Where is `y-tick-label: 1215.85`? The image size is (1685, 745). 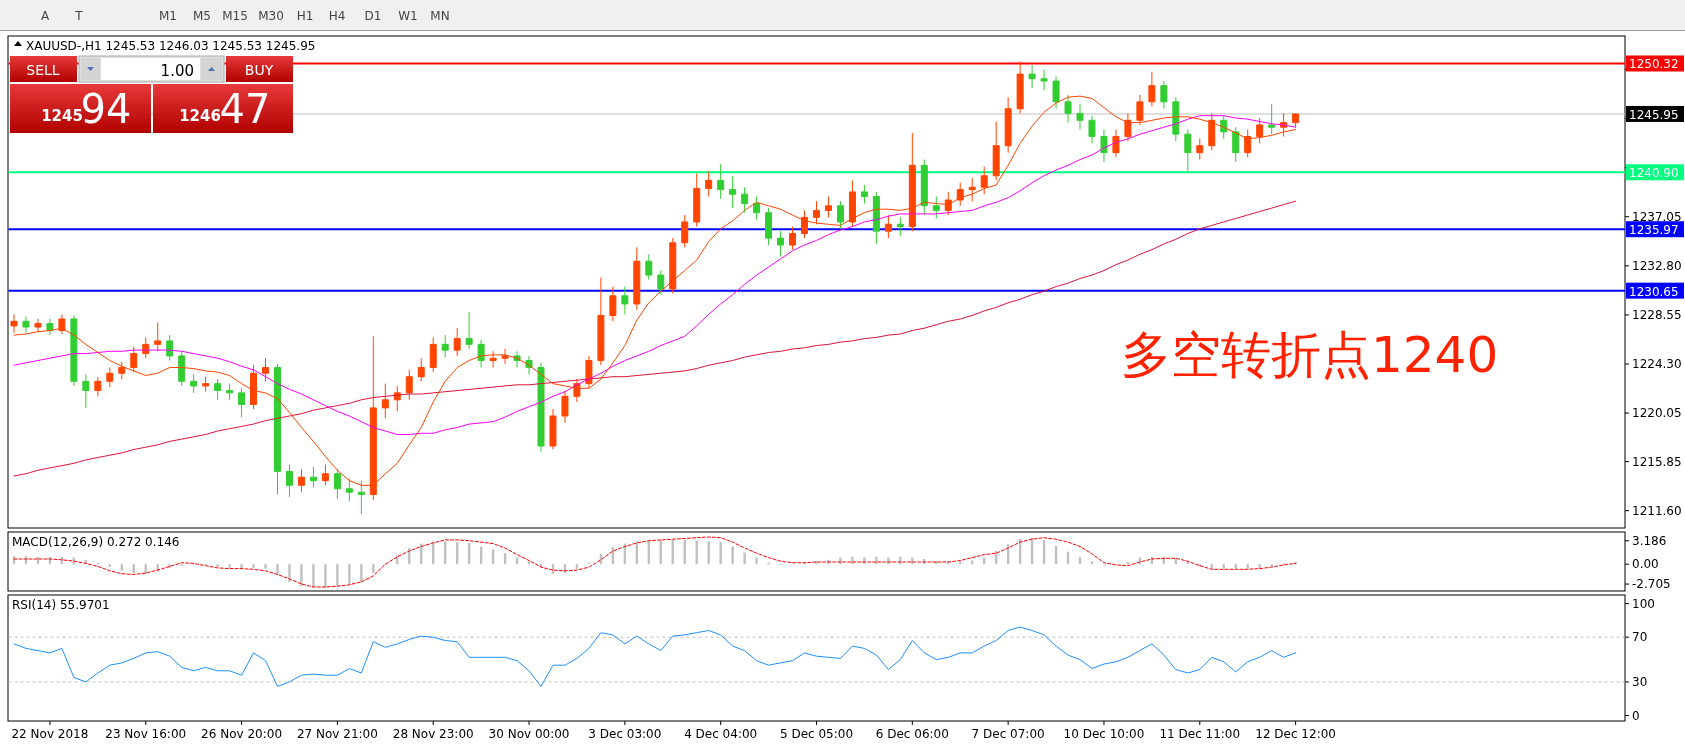
y-tick-label: 1215.85 is located at coordinates (1657, 461).